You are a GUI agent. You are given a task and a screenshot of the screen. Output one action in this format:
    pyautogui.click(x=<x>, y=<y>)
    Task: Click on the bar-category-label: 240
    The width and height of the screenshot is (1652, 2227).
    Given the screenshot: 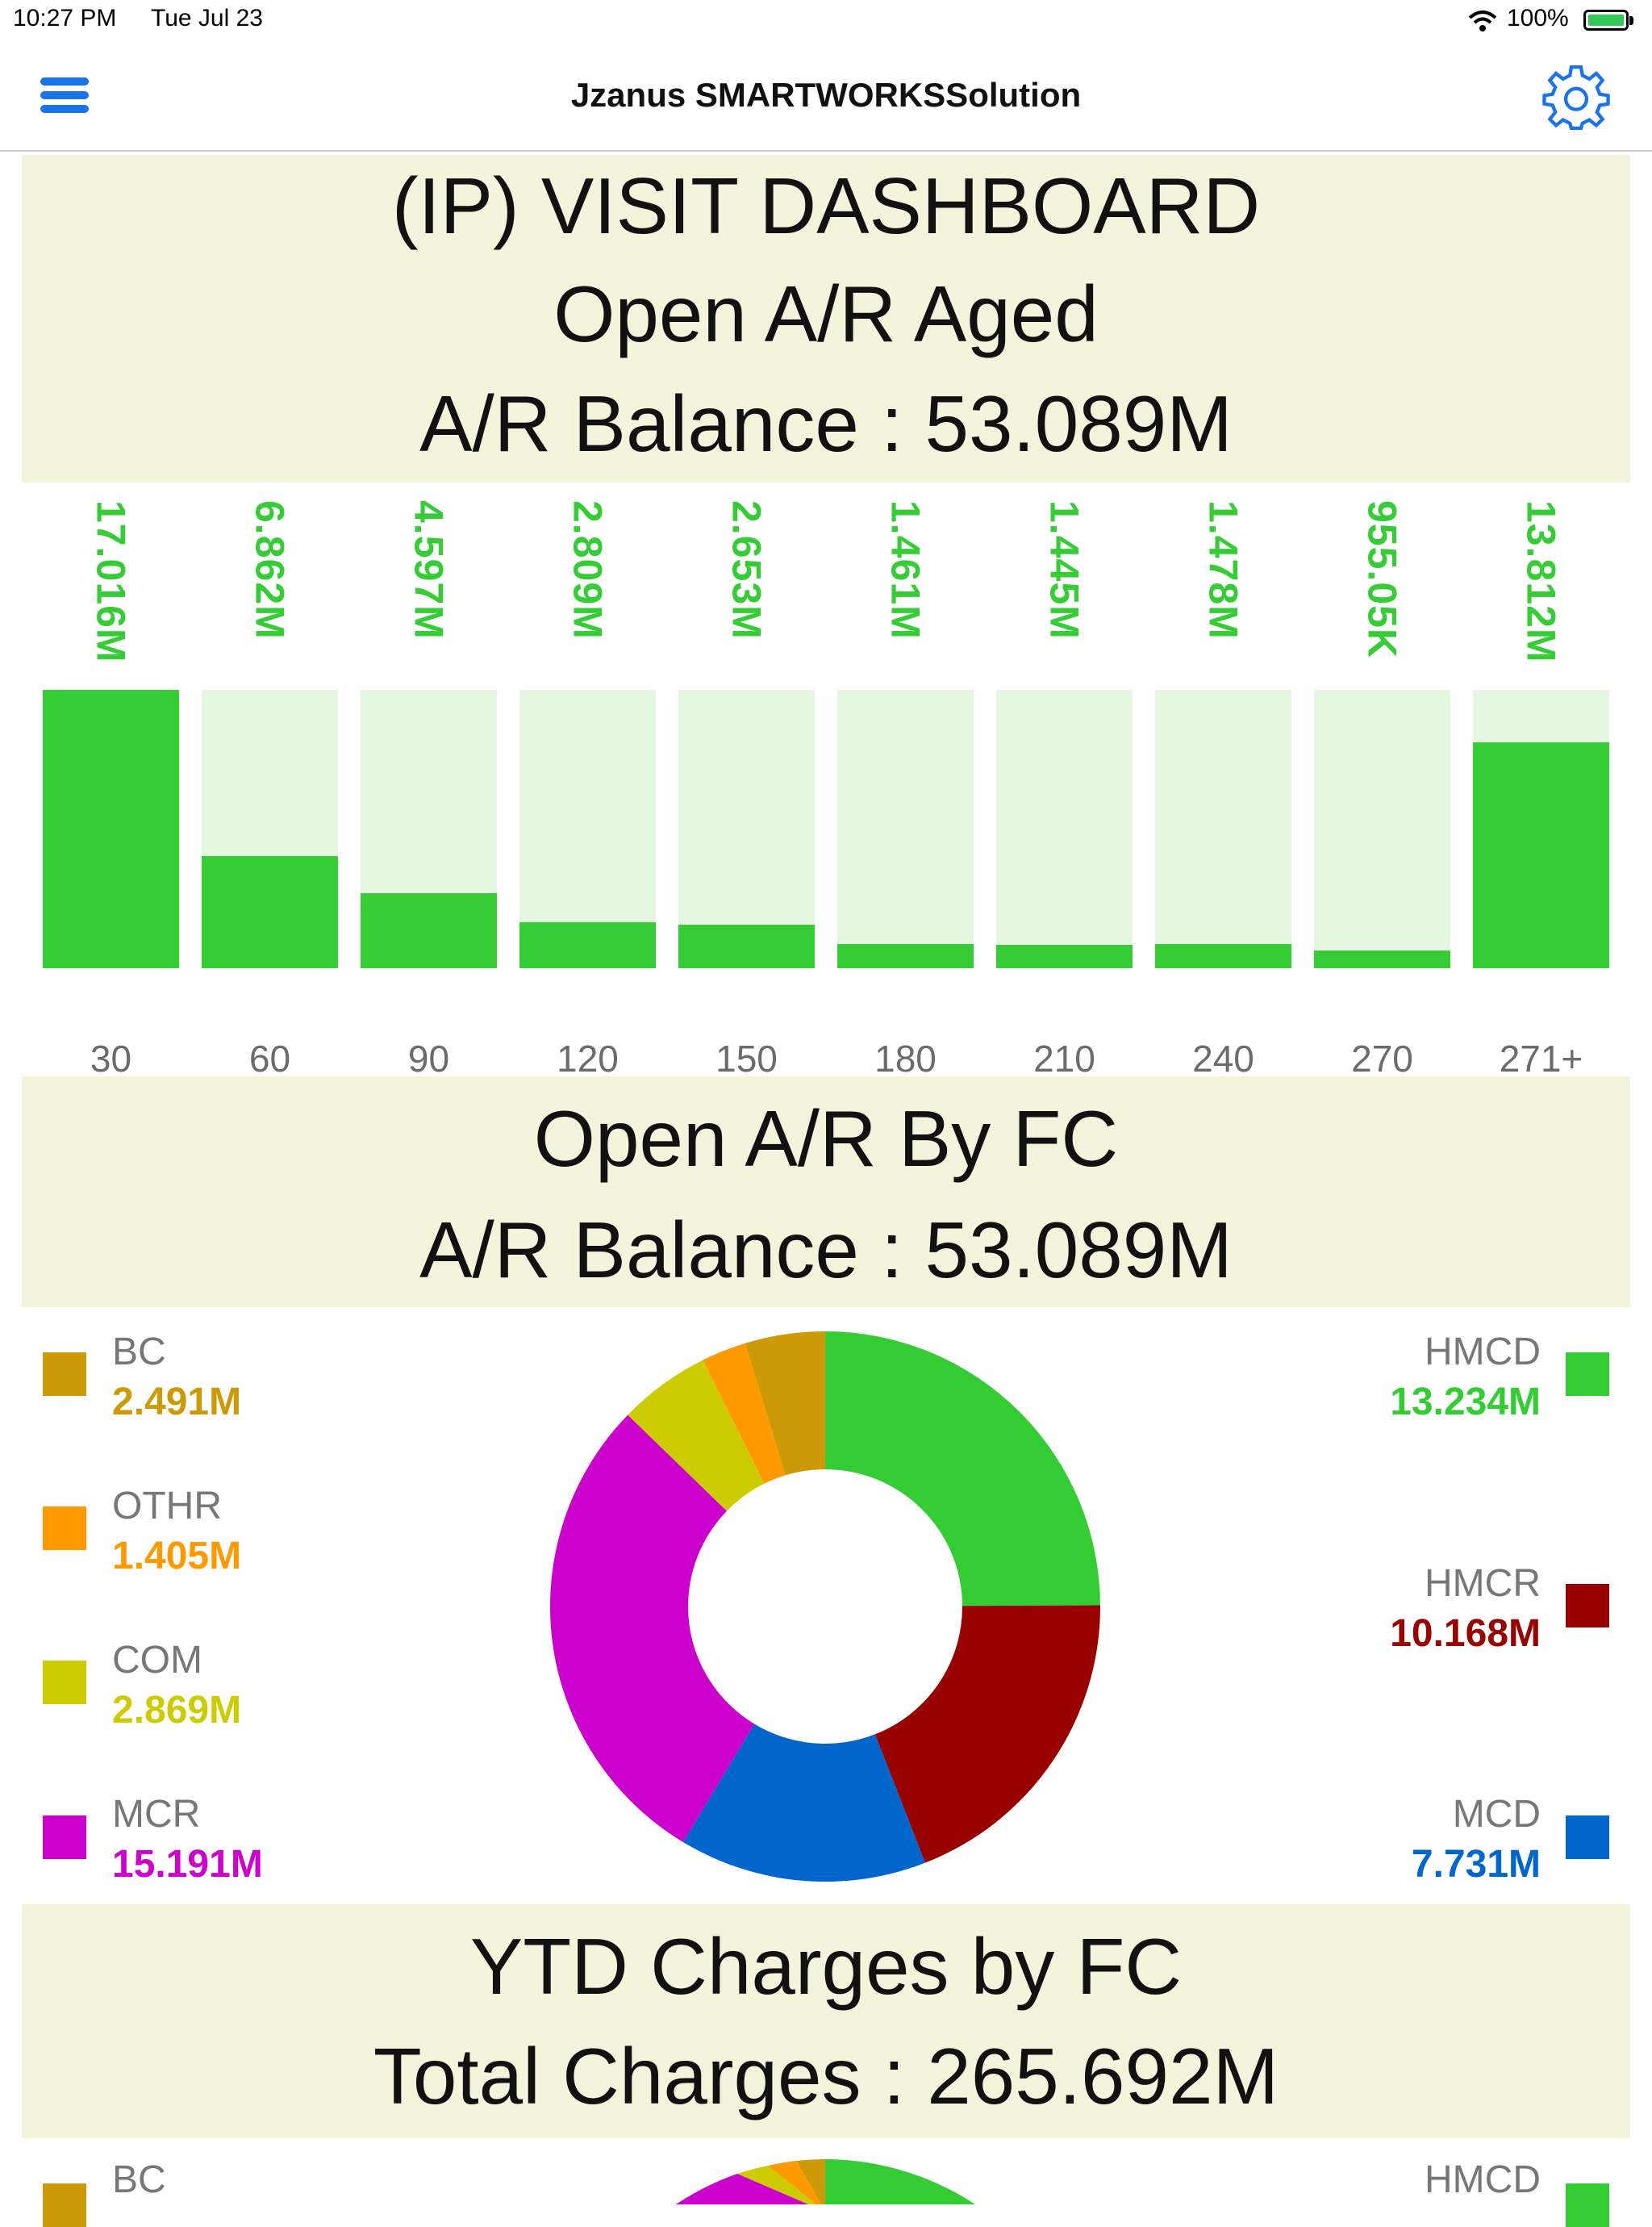 What is the action you would take?
    pyautogui.click(x=1223, y=1059)
    